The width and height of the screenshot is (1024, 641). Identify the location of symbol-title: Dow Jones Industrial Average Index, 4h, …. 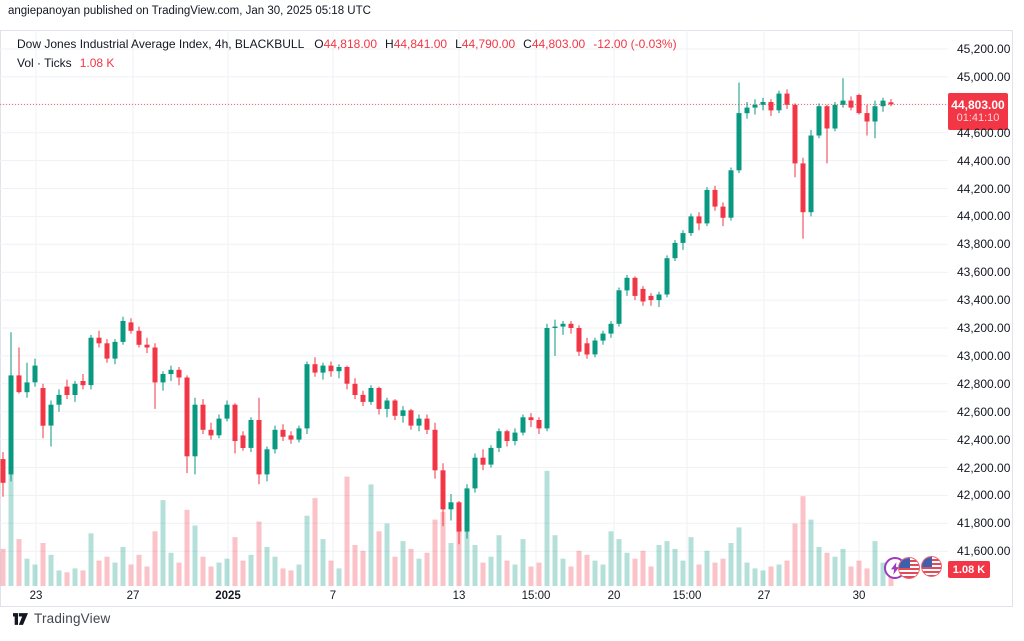
(161, 44).